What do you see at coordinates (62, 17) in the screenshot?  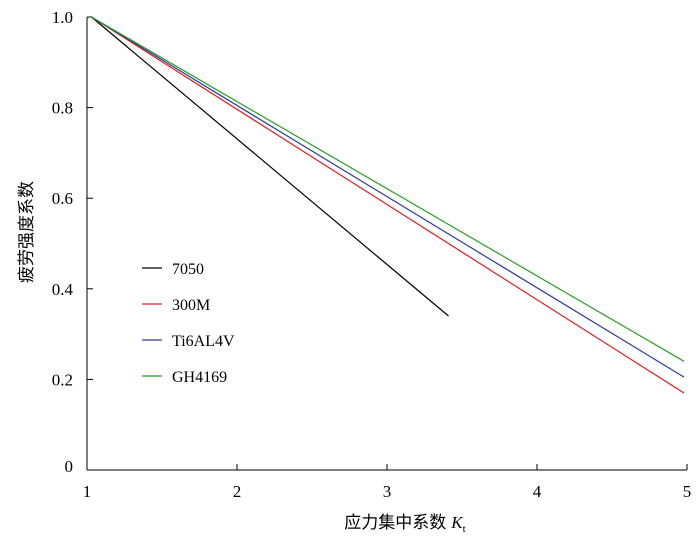 I see `y-tick-label: 1.0` at bounding box center [62, 17].